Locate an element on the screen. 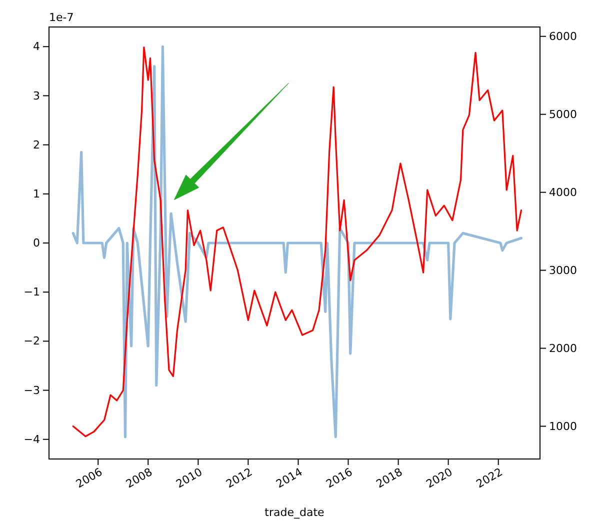 This screenshot has height=523, width=609. y-tick-label: 1 is located at coordinates (36, 193).